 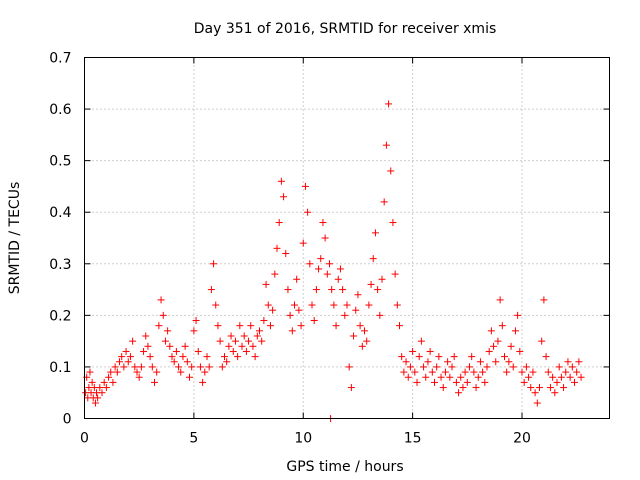 I want to click on y-tick-label: 0.4, so click(x=60, y=213).